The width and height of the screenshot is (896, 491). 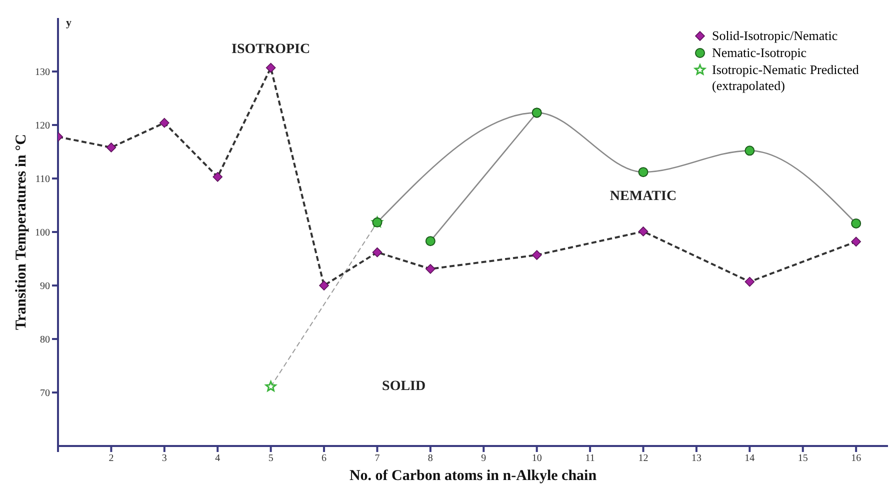 What do you see at coordinates (537, 458) in the screenshot?
I see `x-tick-label: 10` at bounding box center [537, 458].